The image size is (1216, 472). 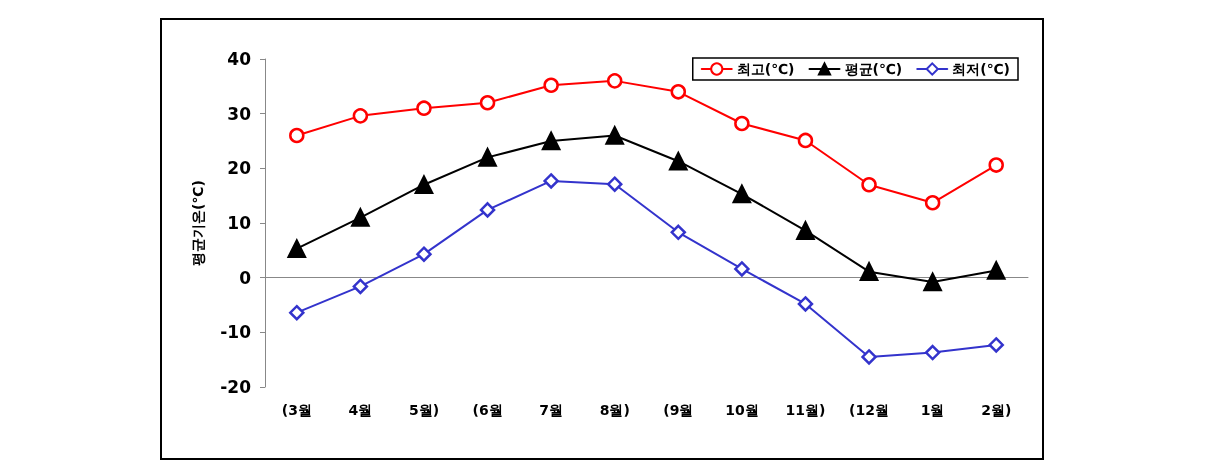 I want to click on x-tick-label: 4월, so click(x=360, y=410).